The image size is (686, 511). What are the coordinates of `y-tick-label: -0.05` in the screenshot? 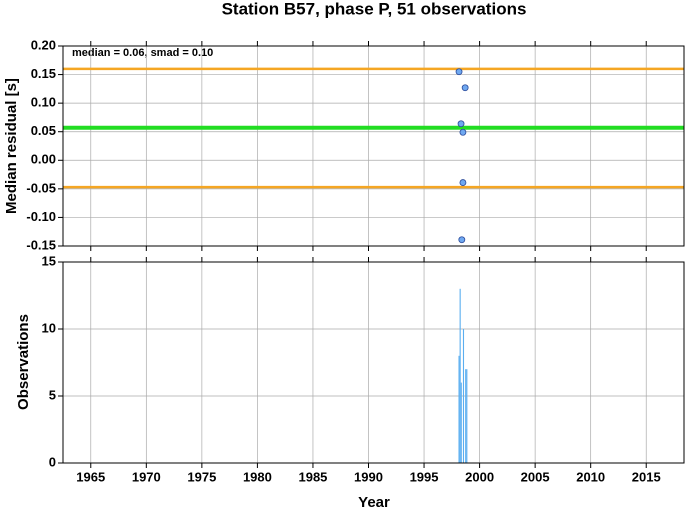 It's located at (41, 187).